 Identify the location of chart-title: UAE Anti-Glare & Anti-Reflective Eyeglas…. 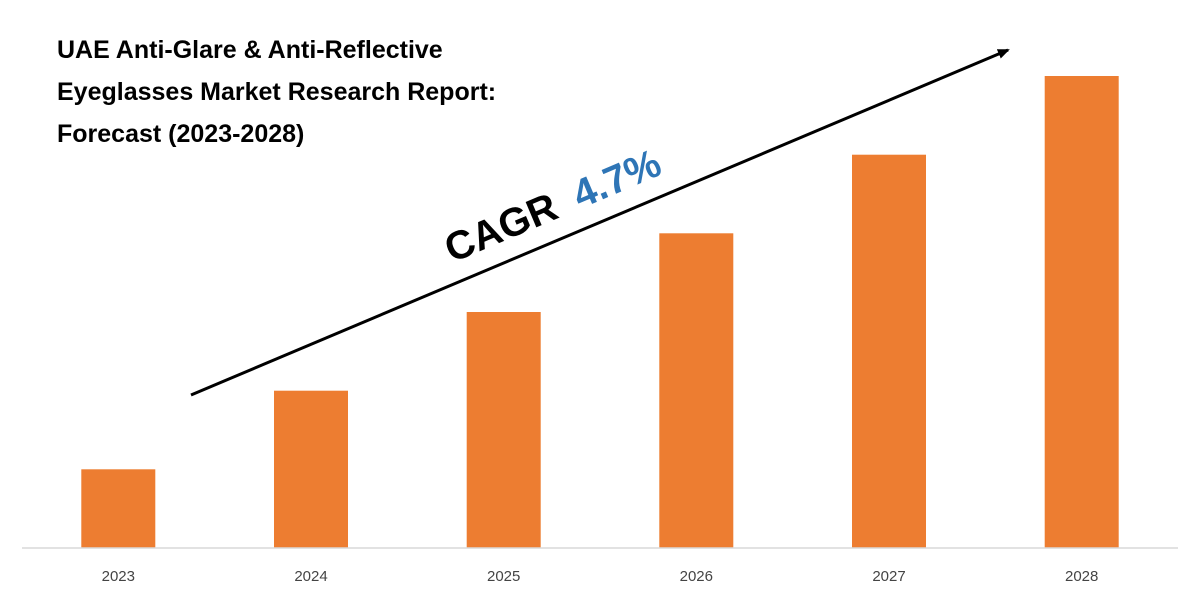
(276, 92).